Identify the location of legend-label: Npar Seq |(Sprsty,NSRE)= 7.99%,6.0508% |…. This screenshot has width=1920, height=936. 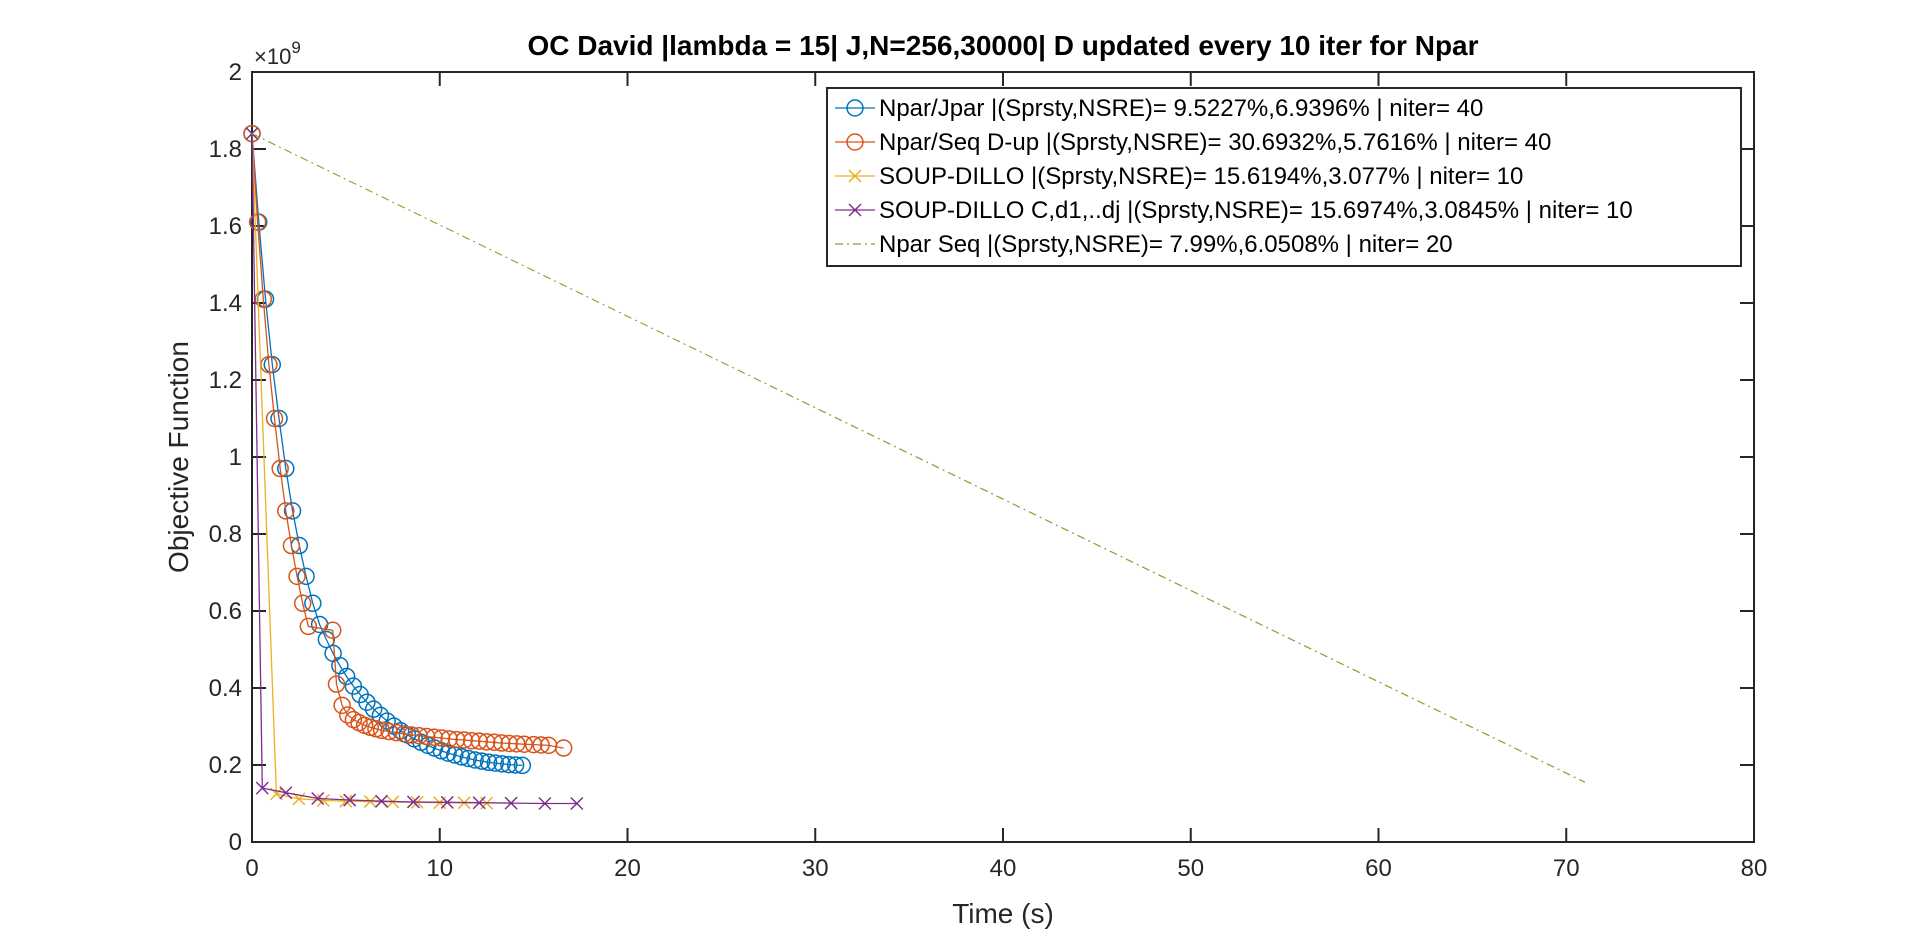
(1166, 244).